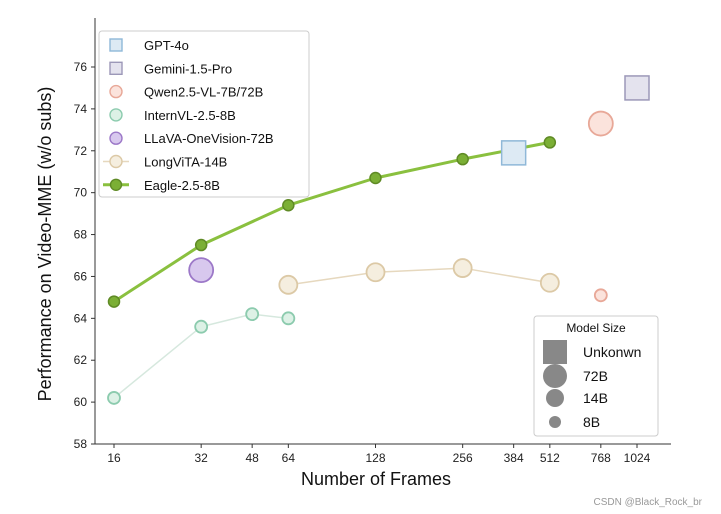 Image resolution: width=721 pixels, height=514 pixels. What do you see at coordinates (514, 458) in the screenshot?
I see `x-tick-label: 384` at bounding box center [514, 458].